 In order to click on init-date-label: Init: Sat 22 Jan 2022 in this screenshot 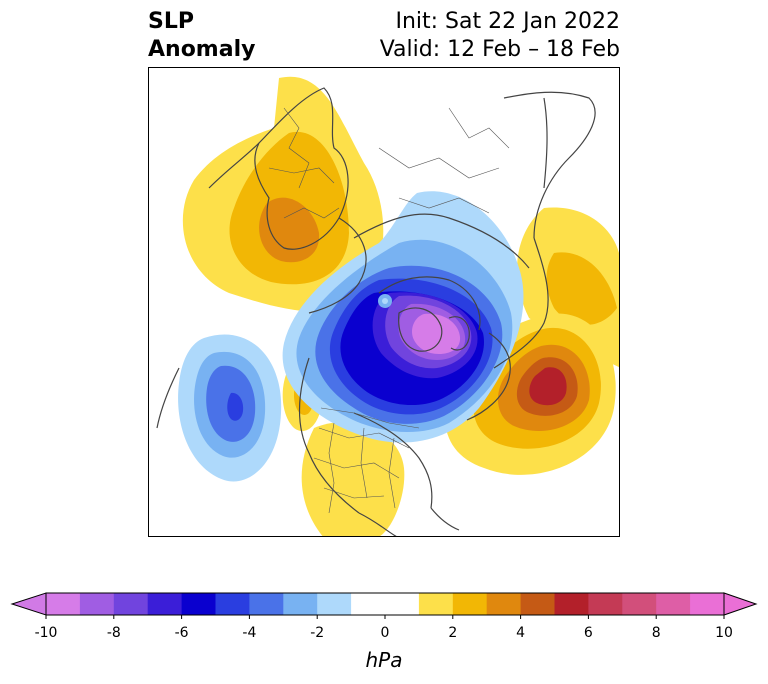, I will do `click(507, 21)`.